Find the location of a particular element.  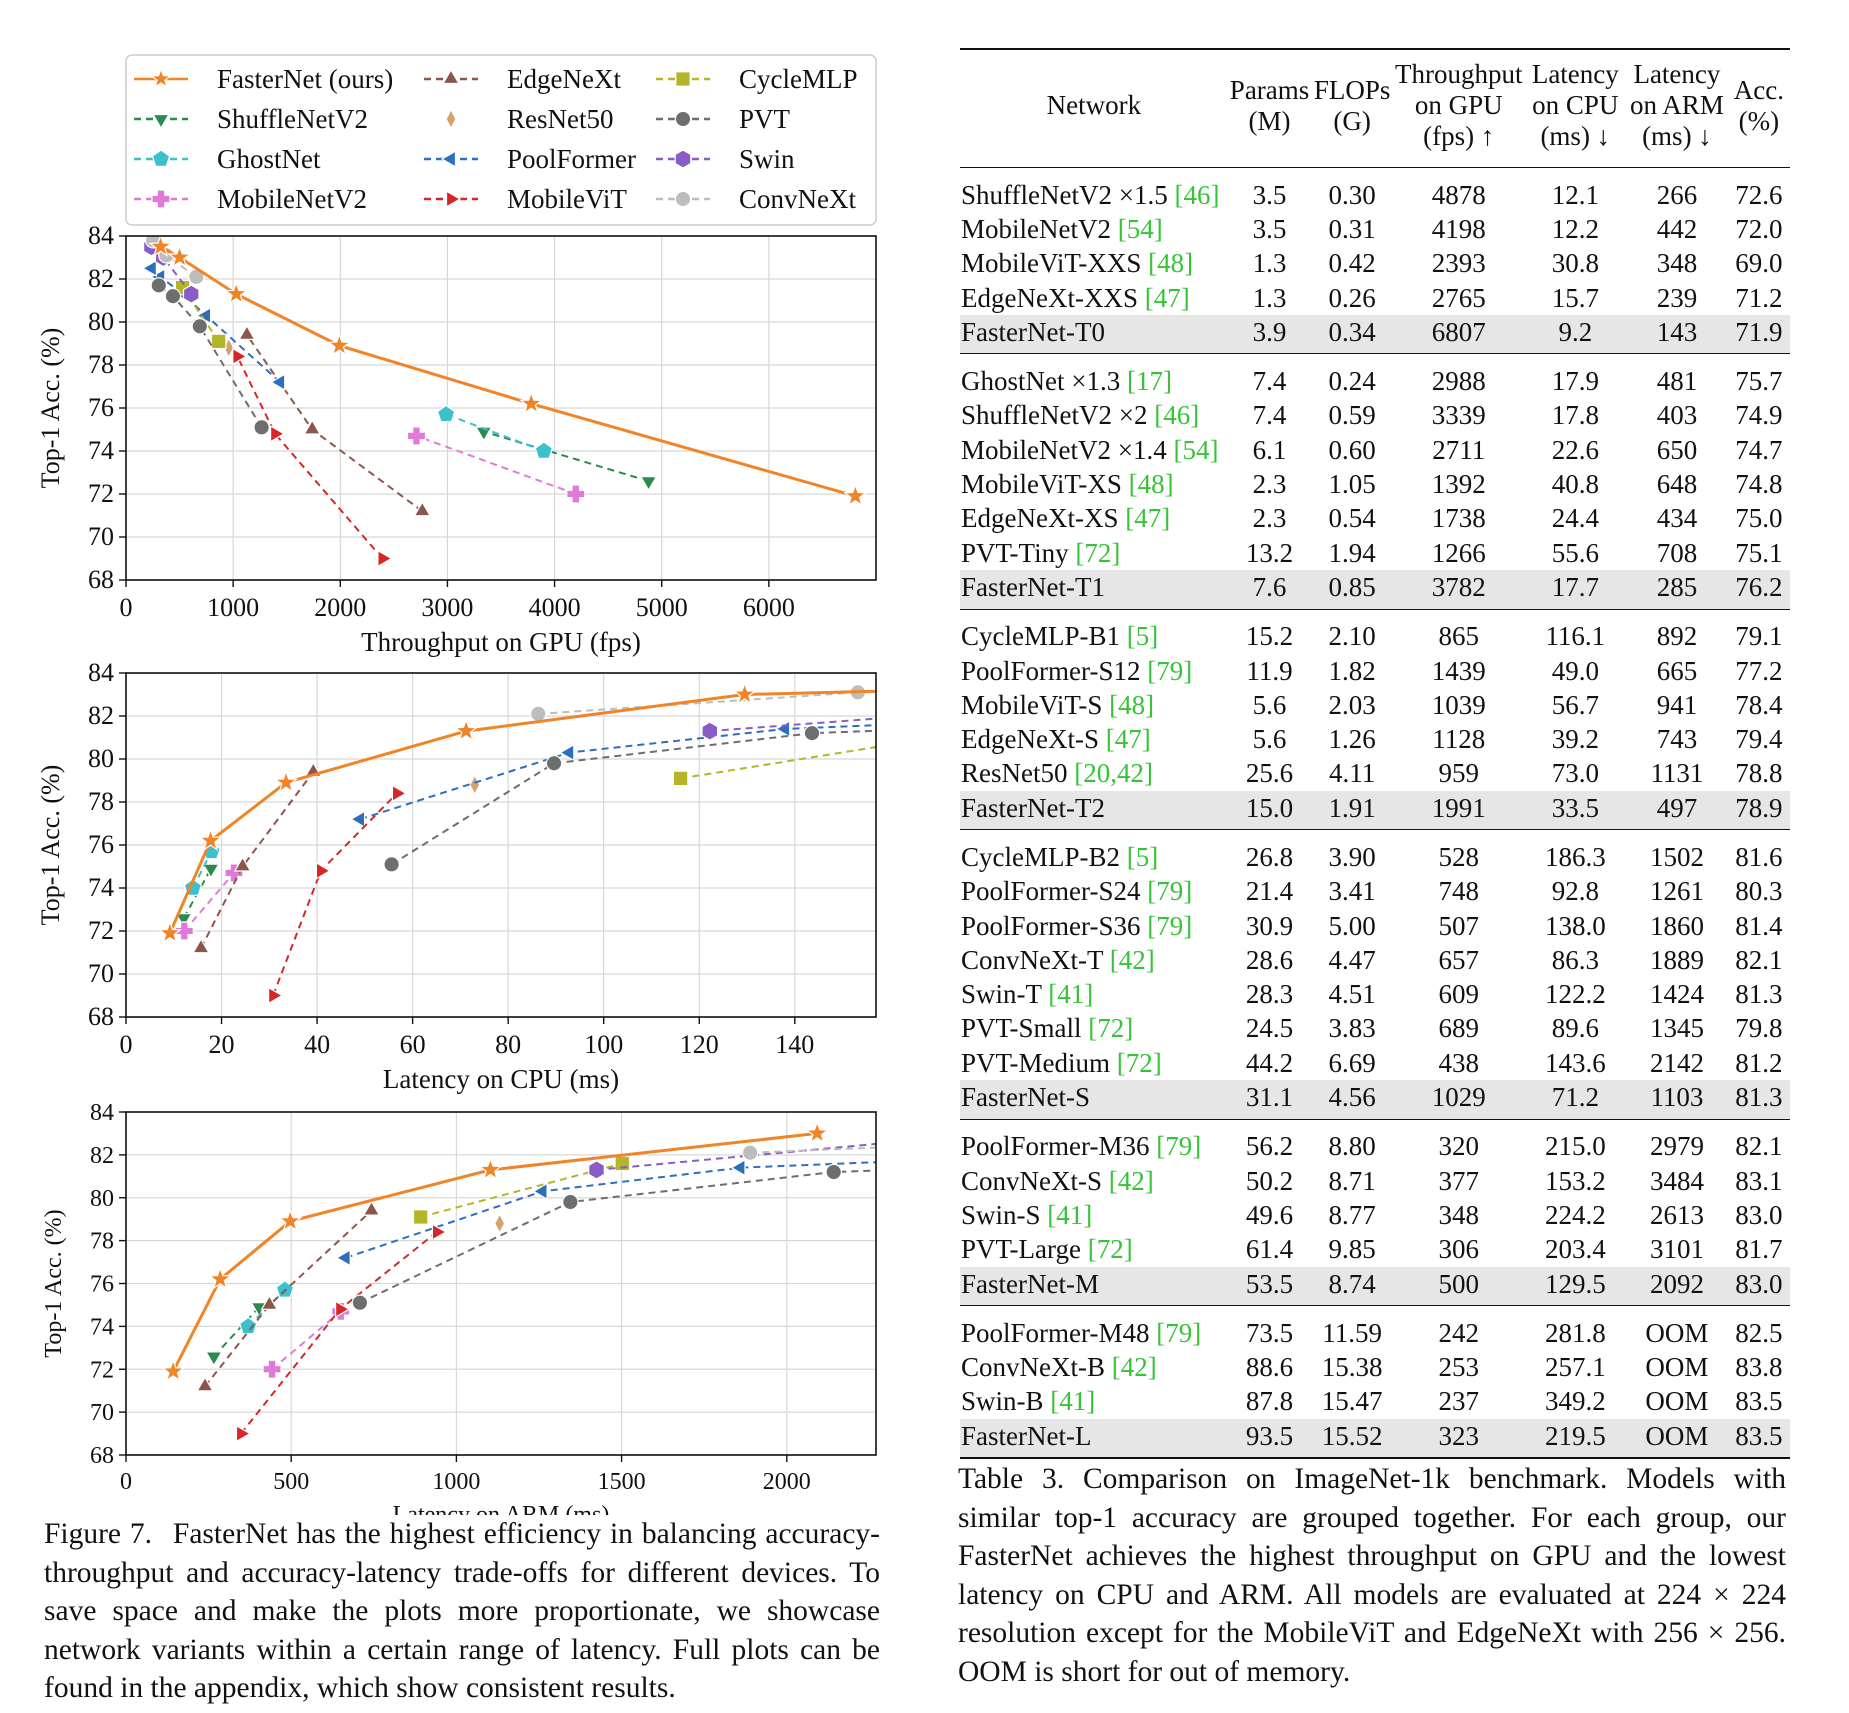

cell-cpu: 73.0 is located at coordinates (1575, 773).